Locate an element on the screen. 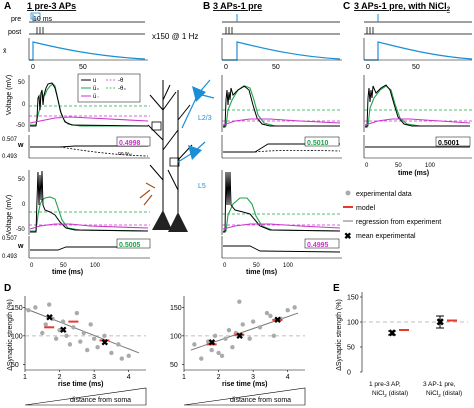  ylabel-e: ΔSynaptic strength (%) is located at coordinates (339, 335).